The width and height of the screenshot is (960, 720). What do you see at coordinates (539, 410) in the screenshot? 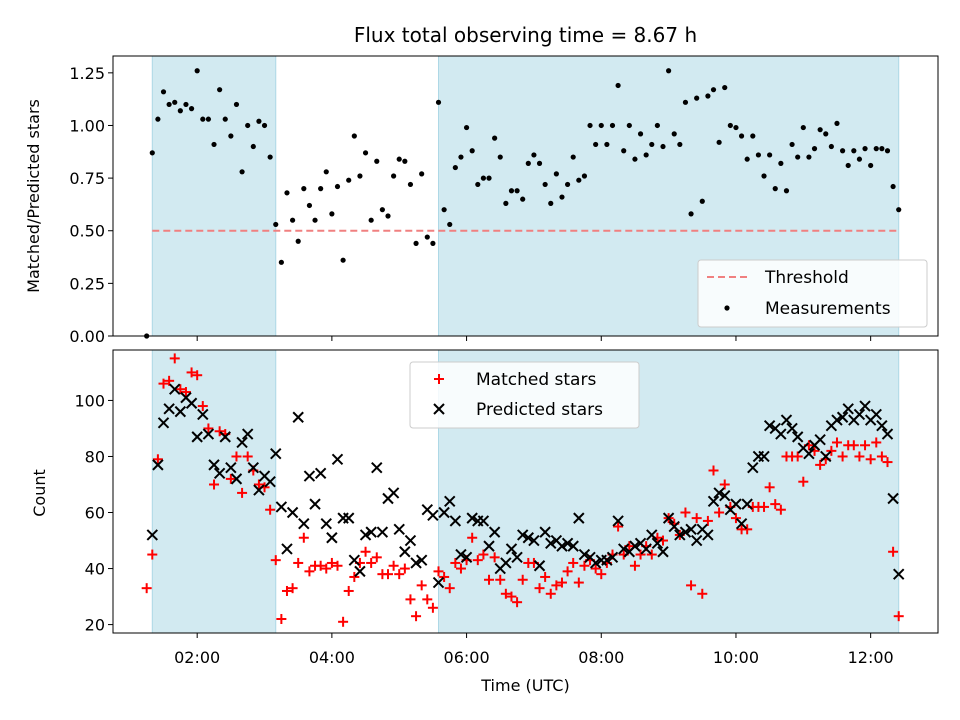
I see `legend-predicted-label: Predicted stars` at bounding box center [539, 410].